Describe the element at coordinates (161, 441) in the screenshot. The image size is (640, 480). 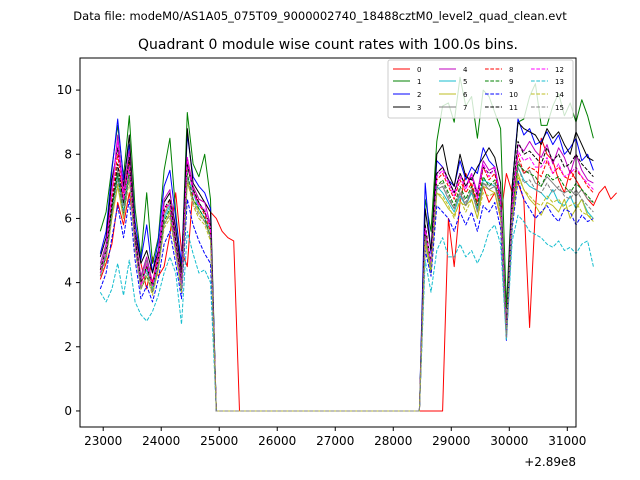
I see `x-tick-label: 24000` at that location.